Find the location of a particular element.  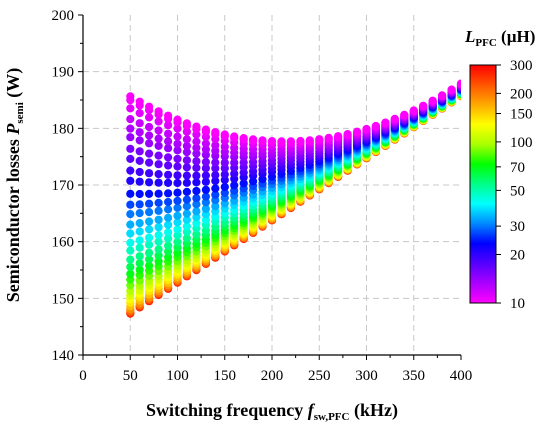

colorbar-ticks: 10 20 30 50 70 100 150 200 300 is located at coordinates (514, 185).